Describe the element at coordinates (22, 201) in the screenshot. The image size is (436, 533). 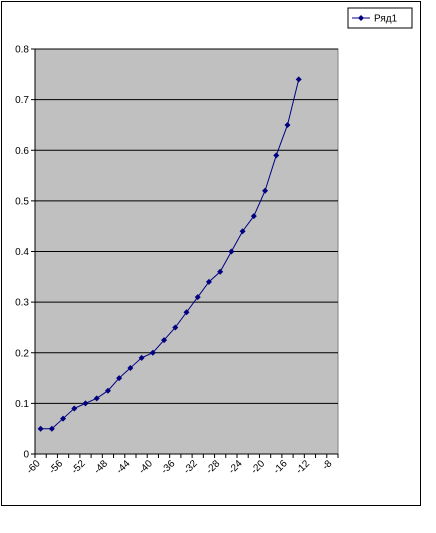
I see `y-tick-label: 0.5` at that location.